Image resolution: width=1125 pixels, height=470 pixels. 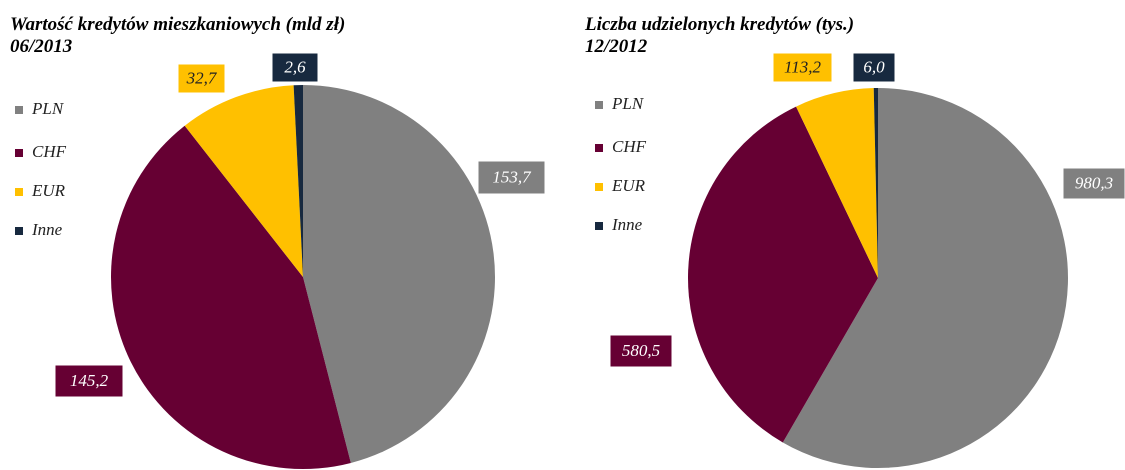 I want to click on data-label: 6,0, so click(x=874, y=66).